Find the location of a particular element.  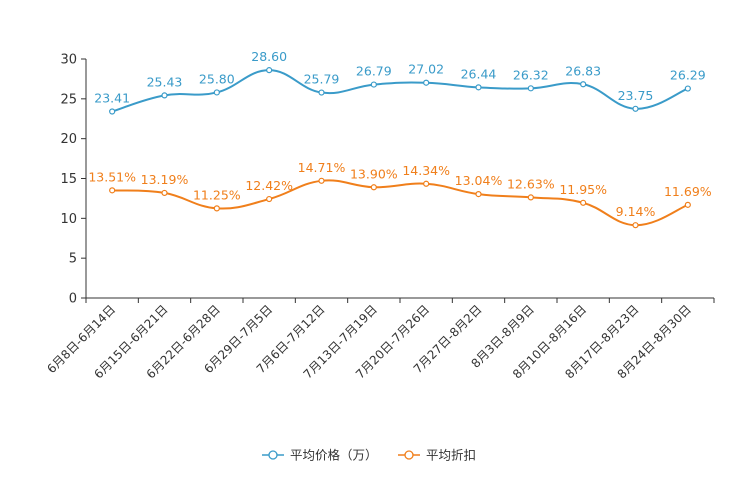

data-label: 26.29 is located at coordinates (688, 75).